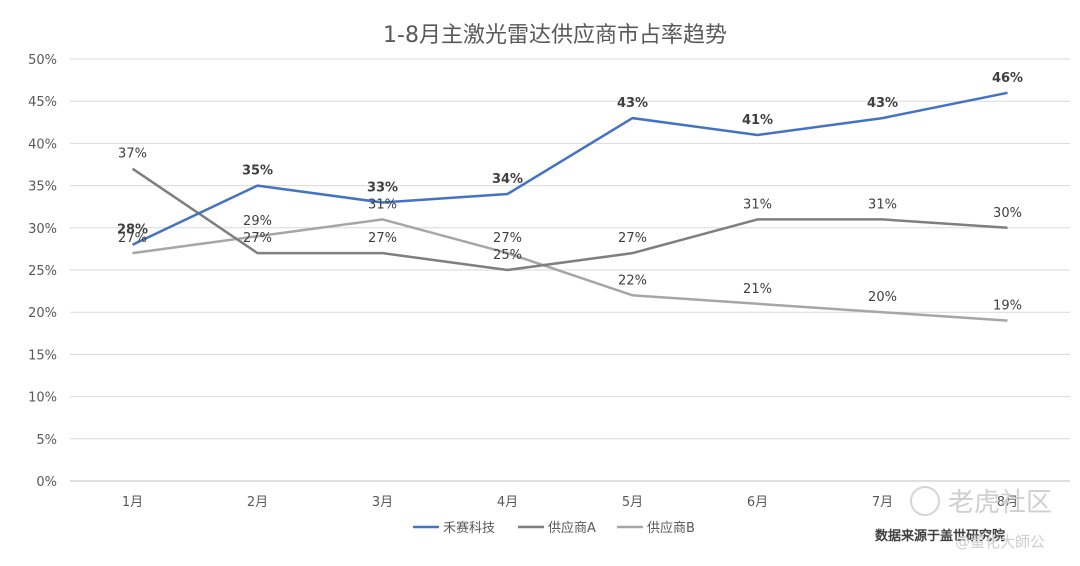  Describe the element at coordinates (882, 297) in the screenshot. I see `data-label: 20%` at that location.